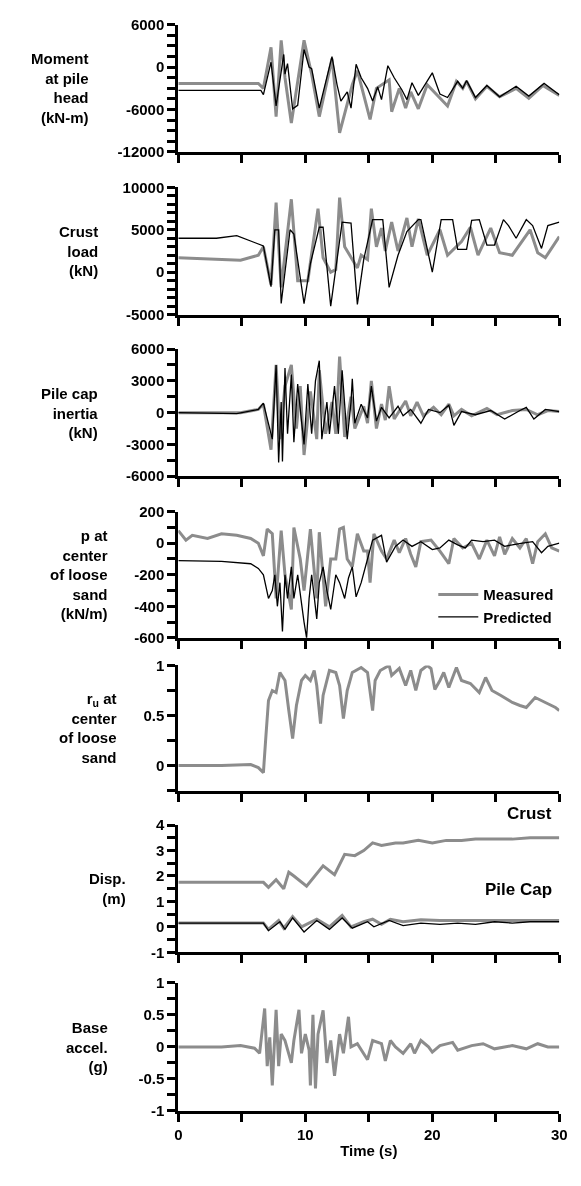  What do you see at coordinates (518, 595) in the screenshot?
I see `legend-label: Measured` at bounding box center [518, 595].